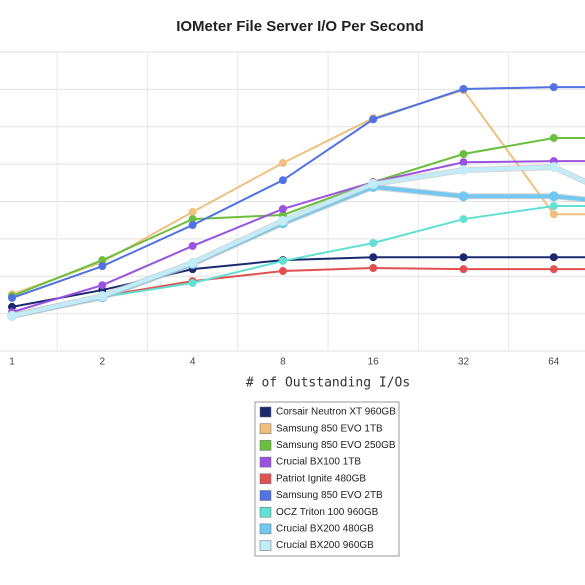  I want to click on chart-title: IOMeter File Server I/O Per Second, so click(300, 26).